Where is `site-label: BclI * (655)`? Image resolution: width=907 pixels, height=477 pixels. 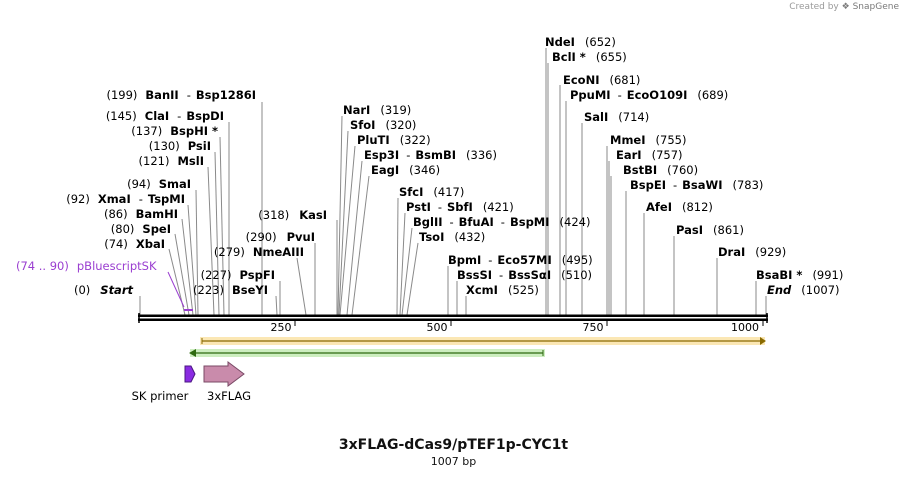
site-label: BclI * (655) is located at coordinates (589, 57).